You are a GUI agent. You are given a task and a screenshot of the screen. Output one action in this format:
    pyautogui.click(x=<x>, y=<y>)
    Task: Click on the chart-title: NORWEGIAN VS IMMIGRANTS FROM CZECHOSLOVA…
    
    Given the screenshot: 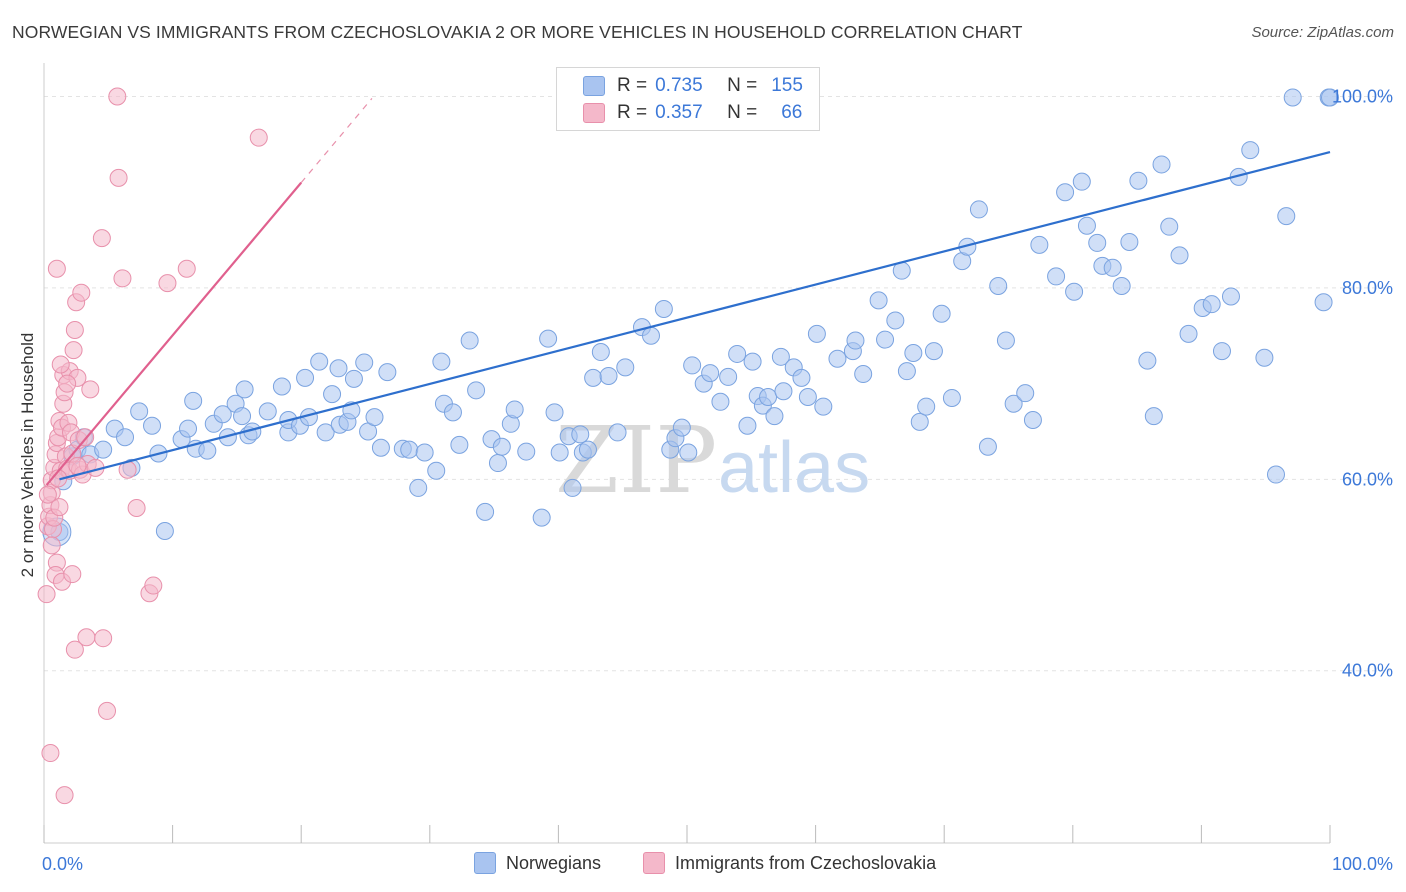 What is the action you would take?
    pyautogui.click(x=517, y=32)
    